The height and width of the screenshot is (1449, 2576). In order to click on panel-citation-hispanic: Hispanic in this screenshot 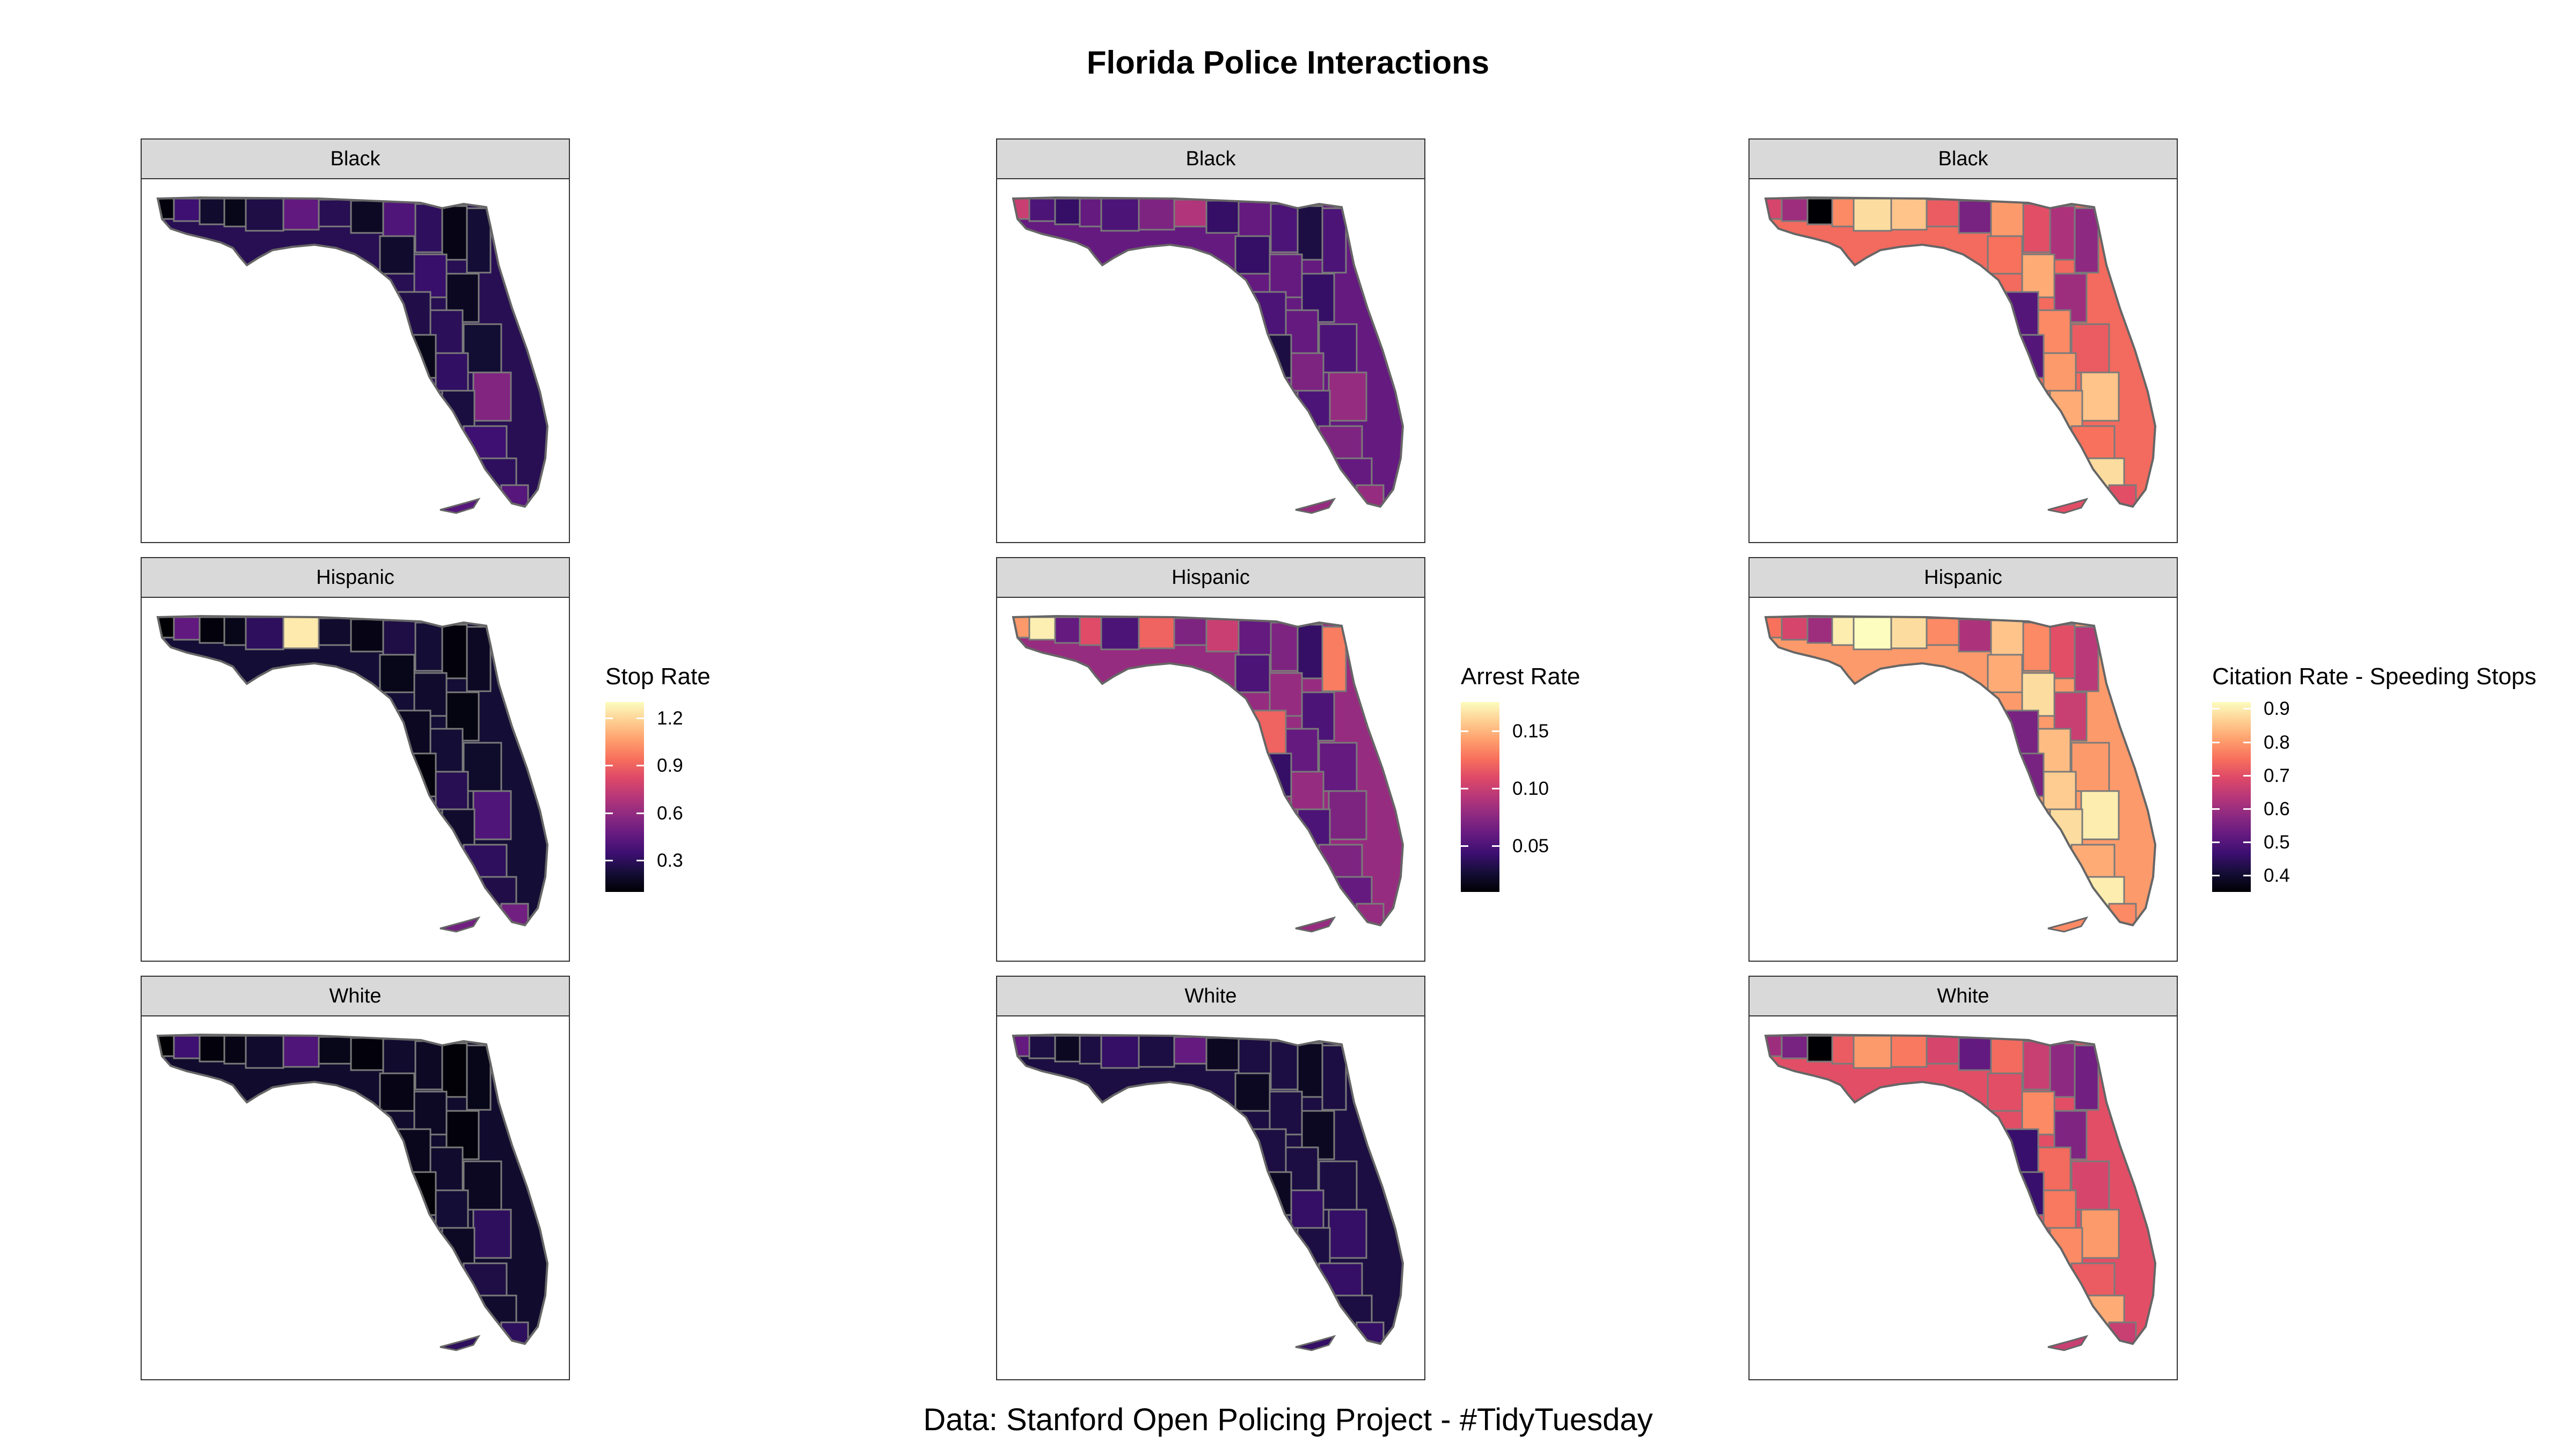, I will do `click(1963, 760)`.